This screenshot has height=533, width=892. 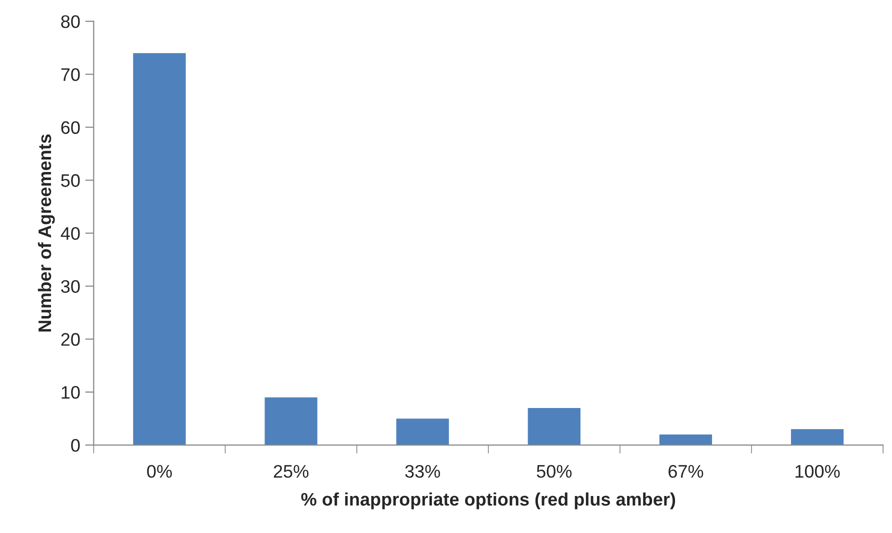 I want to click on x-tick-label: 67%, so click(x=686, y=471).